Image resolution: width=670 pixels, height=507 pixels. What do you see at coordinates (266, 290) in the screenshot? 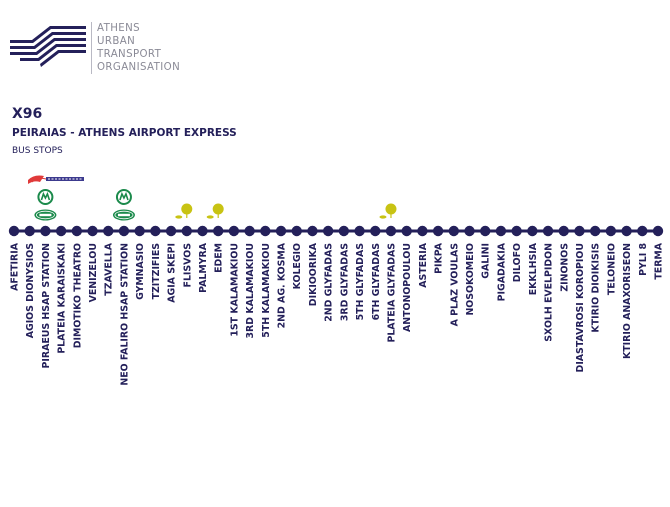
I see `stop-label: 5TH KALAMAKIOU` at bounding box center [266, 290].